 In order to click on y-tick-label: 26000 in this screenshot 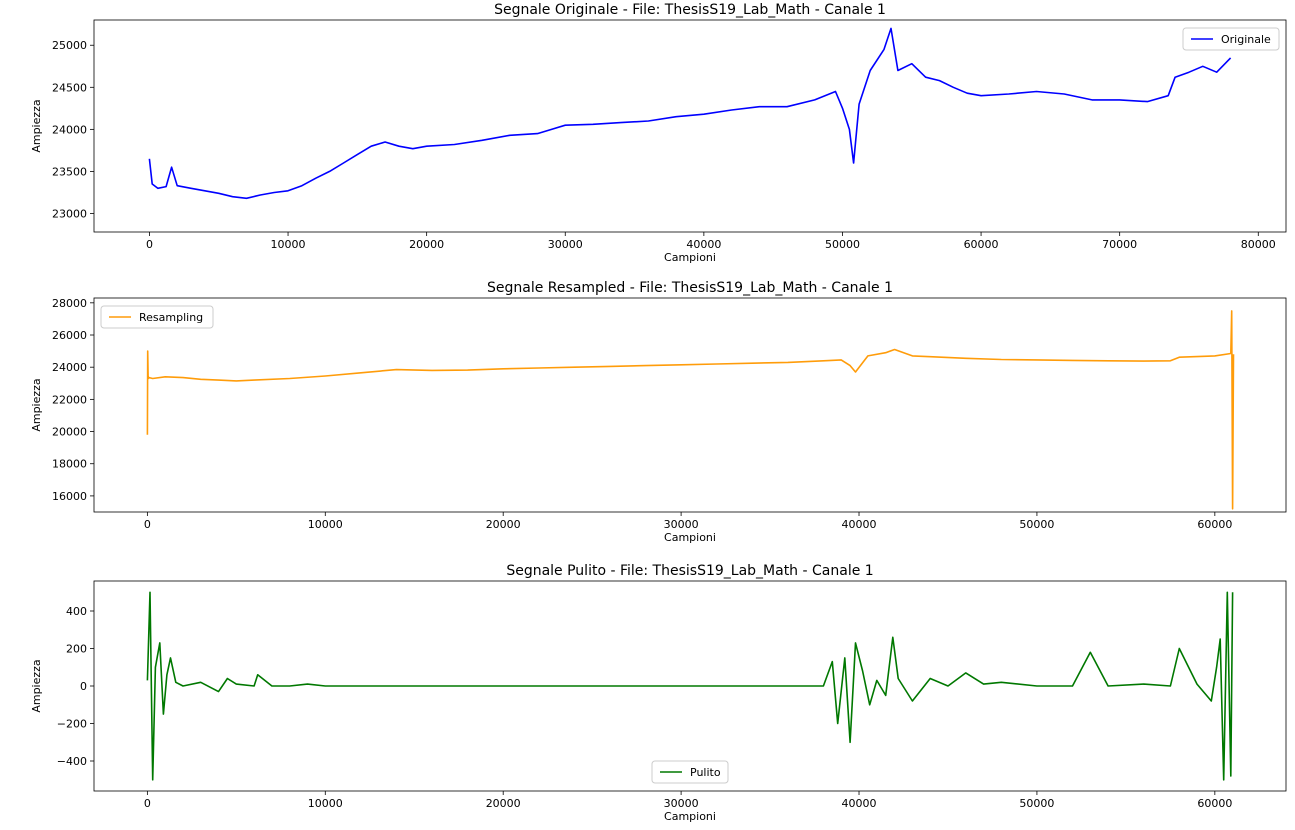, I will do `click(69, 335)`.